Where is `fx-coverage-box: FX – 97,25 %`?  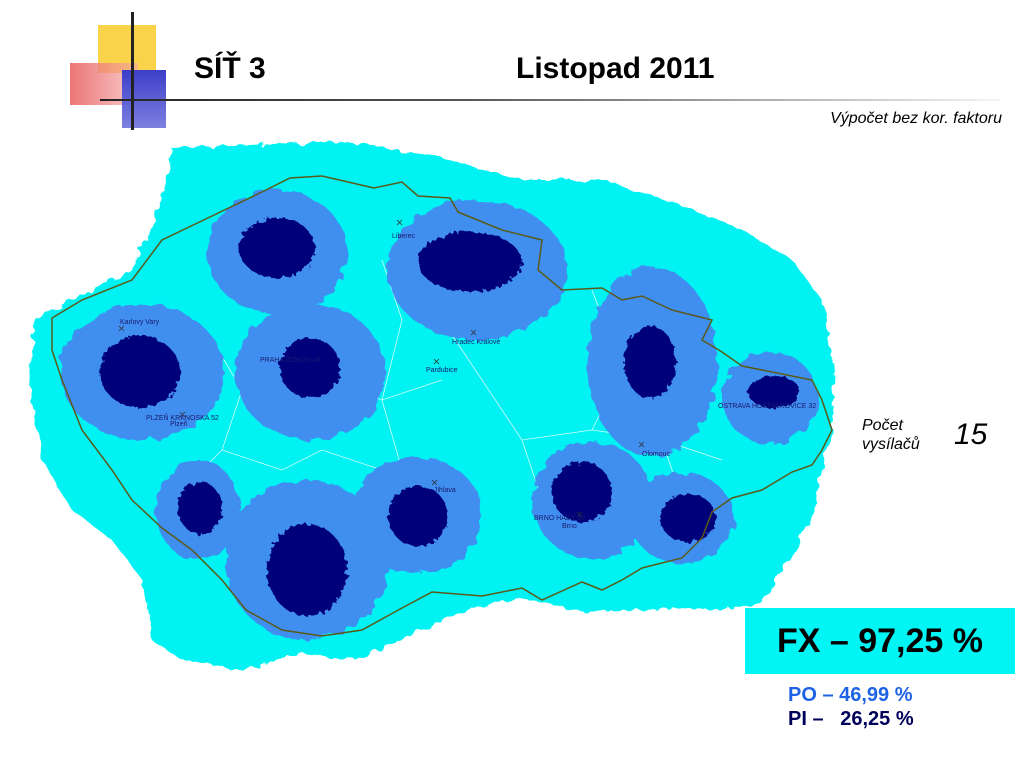
fx-coverage-box: FX – 97,25 % is located at coordinates (880, 641).